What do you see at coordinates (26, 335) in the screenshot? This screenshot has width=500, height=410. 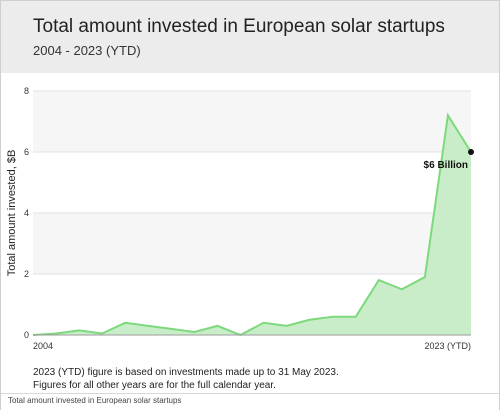 I see `y-tick-label: 0` at bounding box center [26, 335].